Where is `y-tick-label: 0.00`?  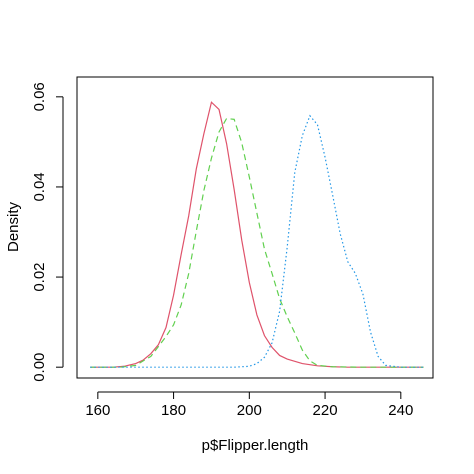
y-tick-label: 0.00 is located at coordinates (39, 367).